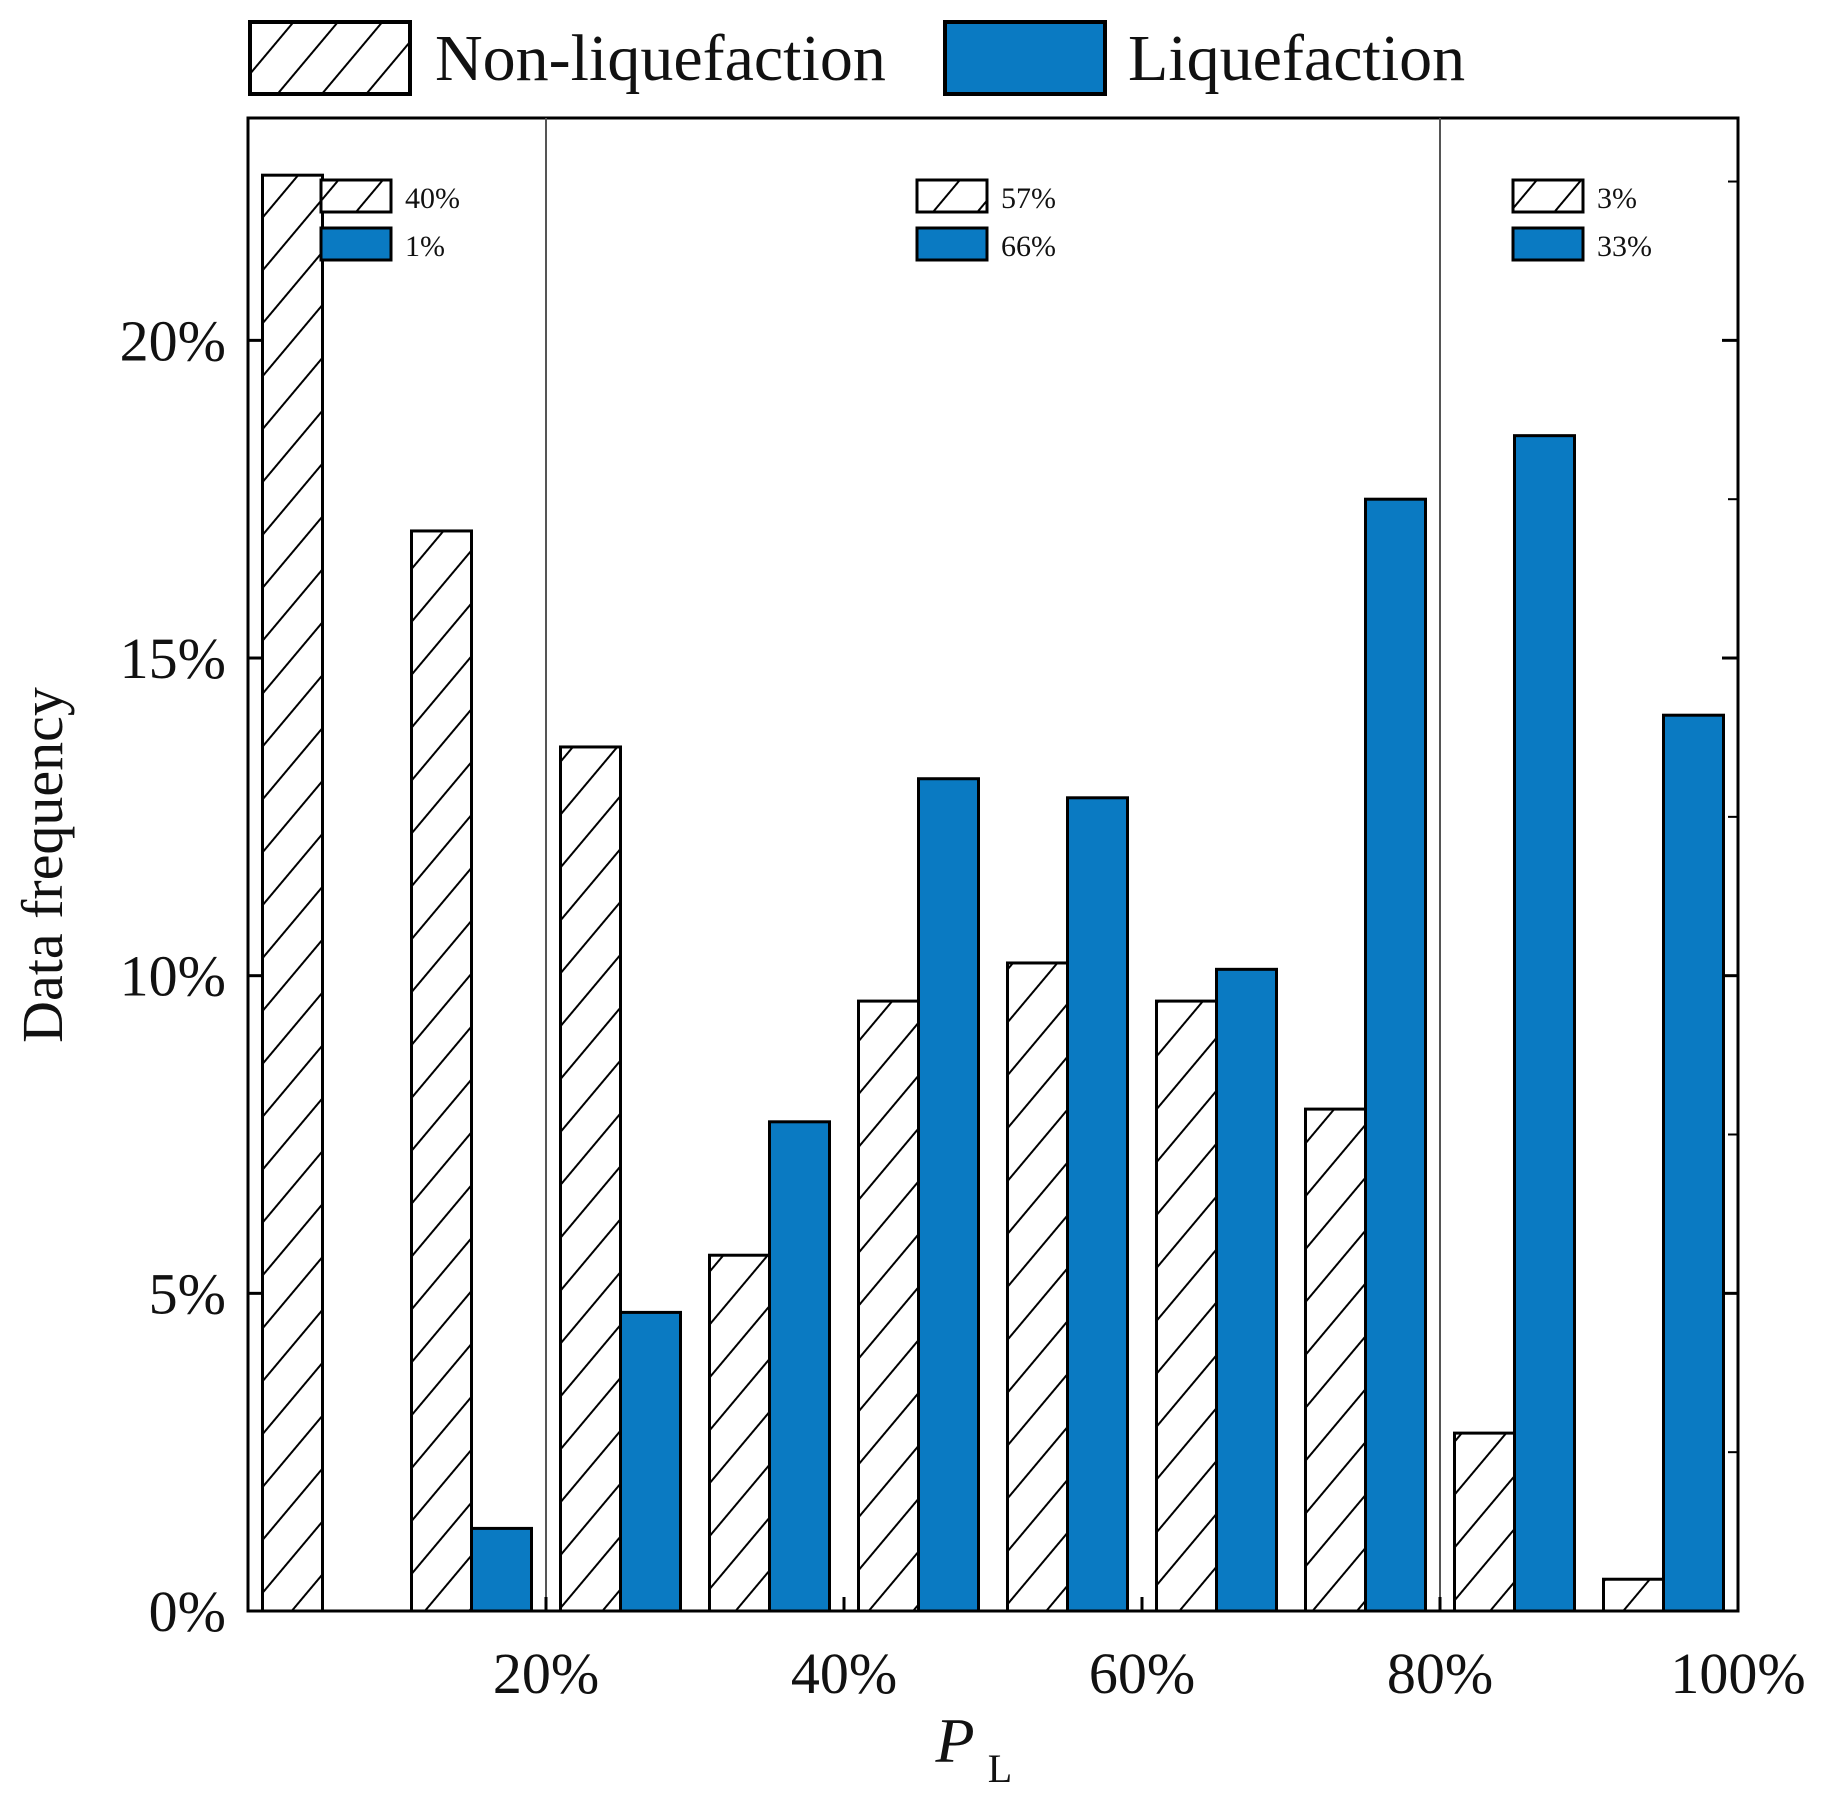 This screenshot has height=1793, width=1829. Describe the element at coordinates (1025, 58) in the screenshot. I see `legend-swatch-liquefaction` at that location.